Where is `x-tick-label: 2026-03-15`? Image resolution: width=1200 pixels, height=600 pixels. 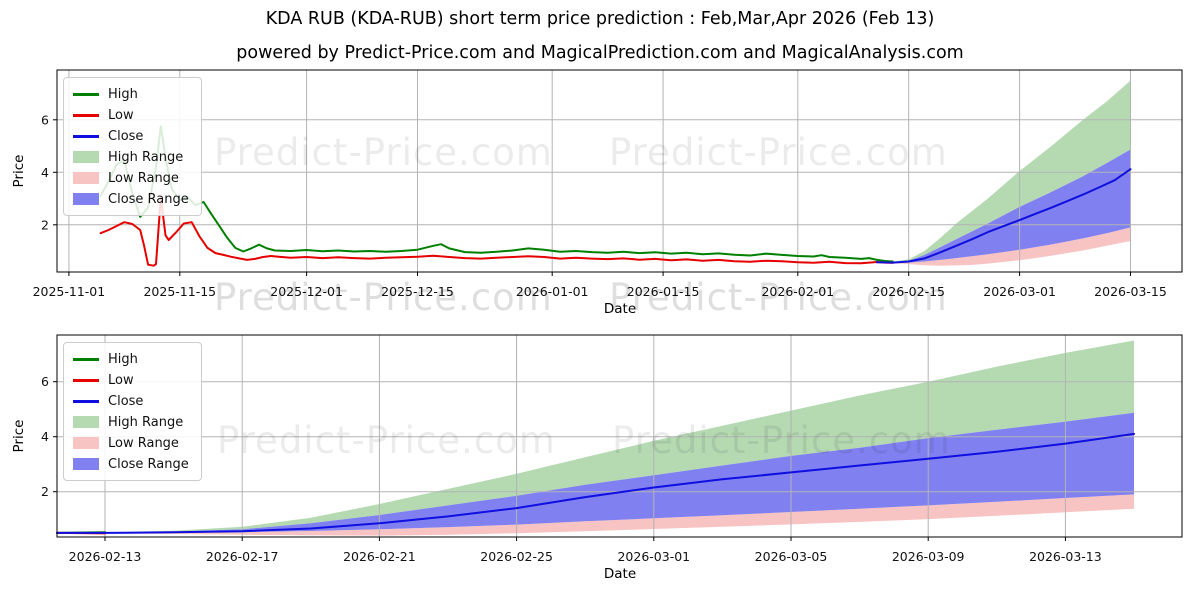 x-tick-label: 2026-03-15 is located at coordinates (1130, 291).